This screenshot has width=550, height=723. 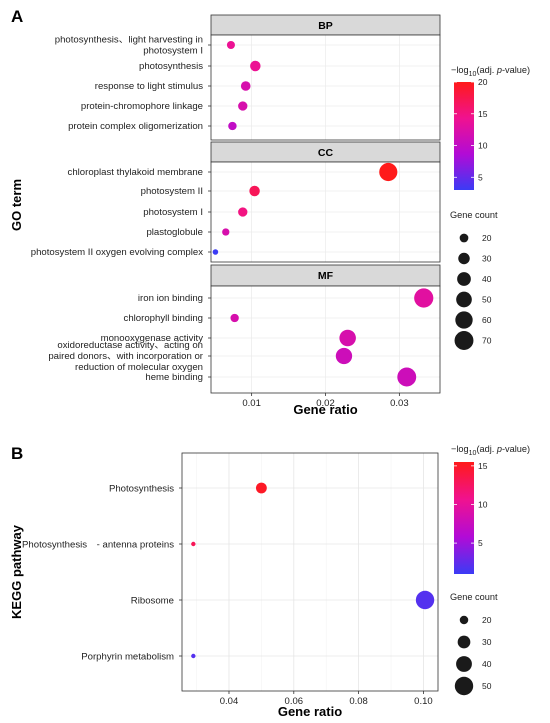 What do you see at coordinates (170, 298) in the screenshot?
I see `y-tick-label: iron ion binding` at bounding box center [170, 298].